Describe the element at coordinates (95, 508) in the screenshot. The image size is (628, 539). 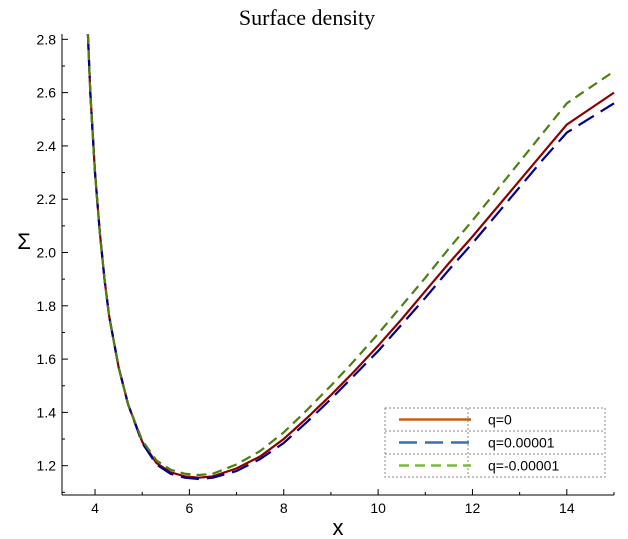
I see `x-tick-label: 4` at that location.